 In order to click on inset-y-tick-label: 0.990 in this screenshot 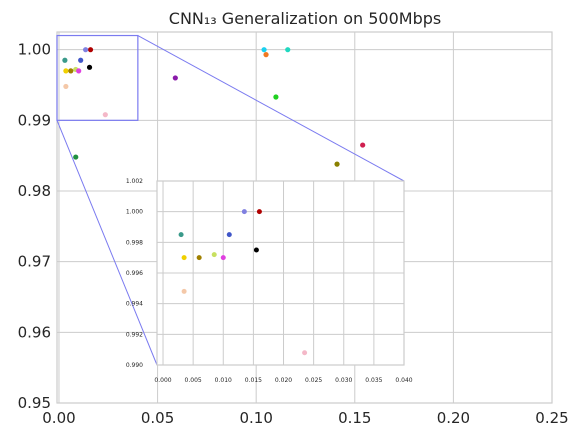, I will do `click(134, 365)`.